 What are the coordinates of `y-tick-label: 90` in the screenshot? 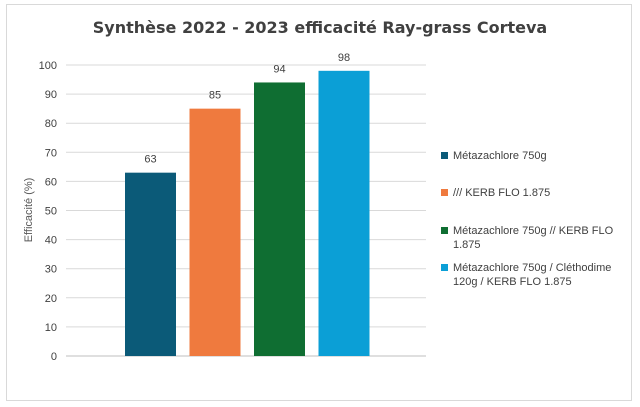 It's located at (51, 95).